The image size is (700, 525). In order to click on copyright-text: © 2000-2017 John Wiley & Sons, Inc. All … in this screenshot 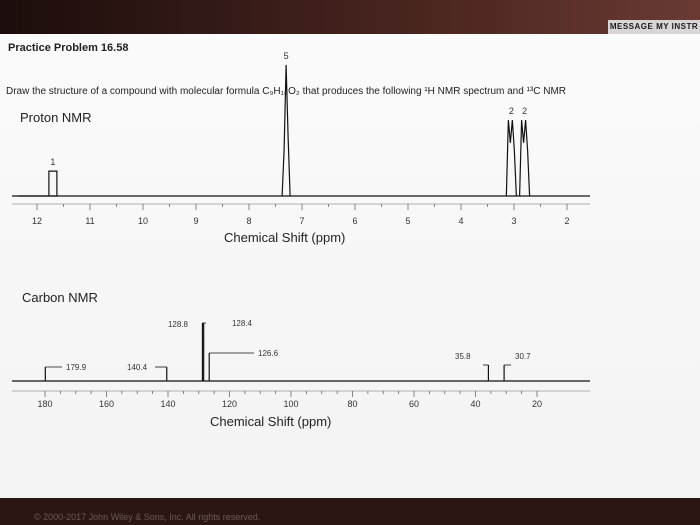, I will do `click(147, 517)`.